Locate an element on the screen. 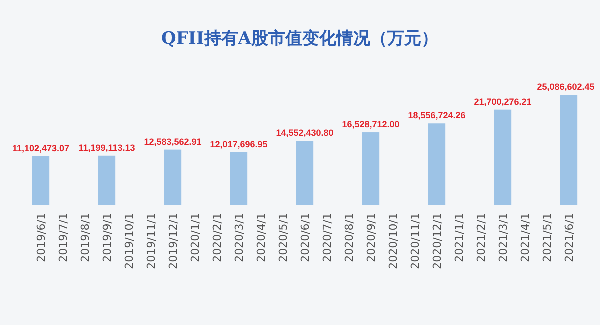 This screenshot has width=600, height=325. x-tick-label: 2020/1/1 is located at coordinates (195, 237).